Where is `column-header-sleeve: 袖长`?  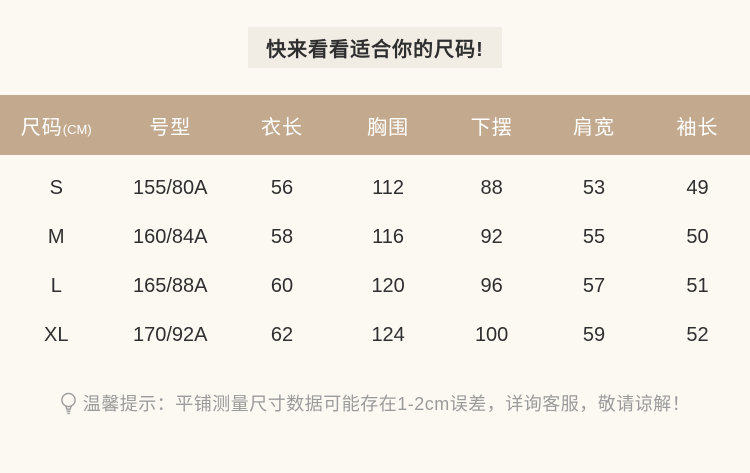 column-header-sleeve: 袖长 is located at coordinates (697, 127).